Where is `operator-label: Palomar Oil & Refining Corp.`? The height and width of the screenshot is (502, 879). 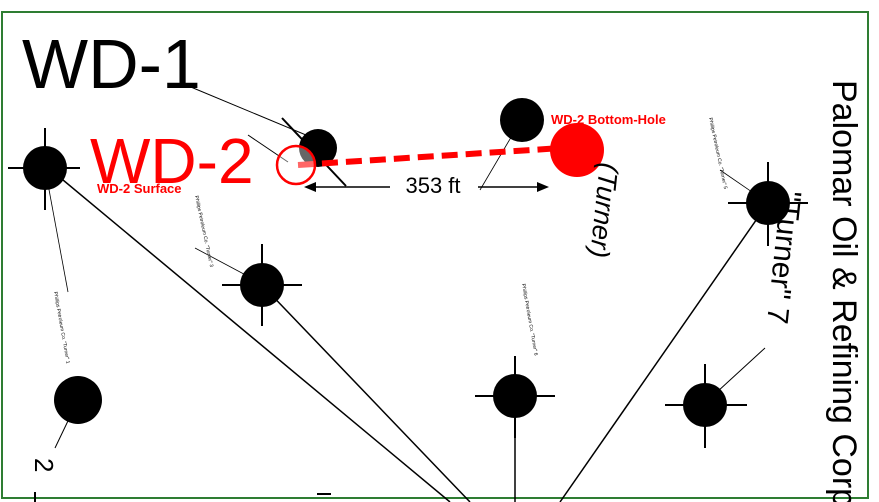
operator-label: Palomar Oil & Refining Corp. is located at coordinates (844, 291).